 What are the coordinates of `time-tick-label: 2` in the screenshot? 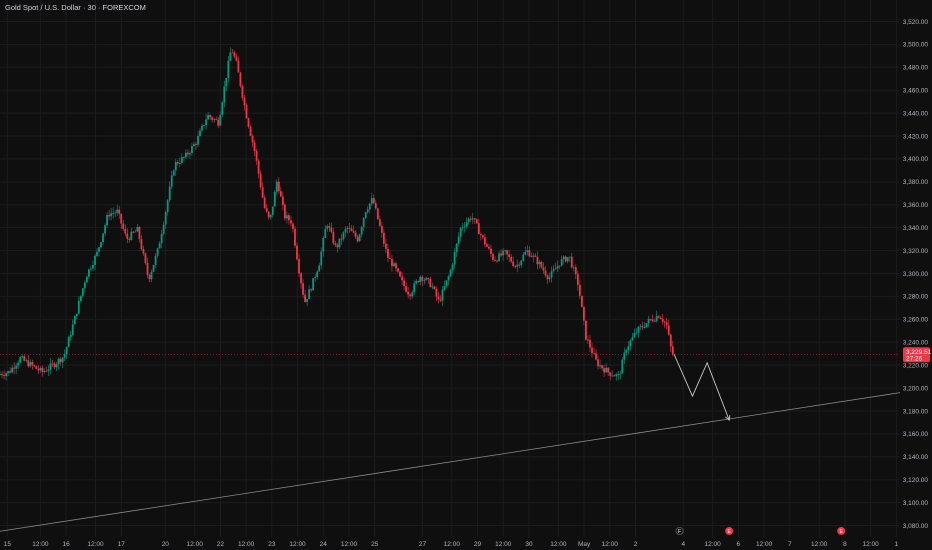 It's located at (636, 544).